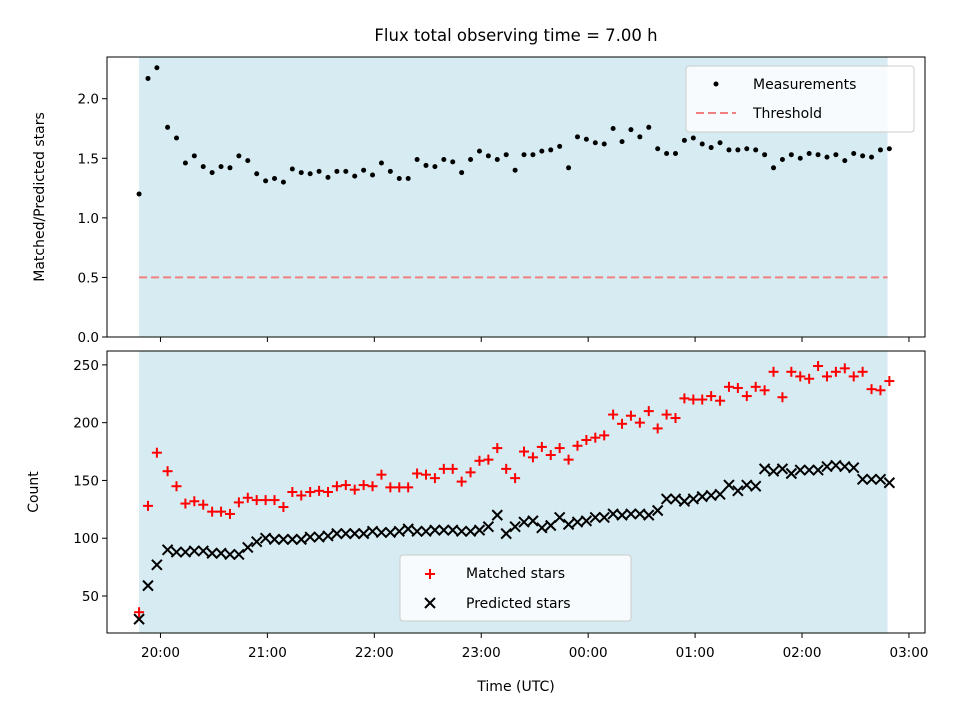 Image resolution: width=960 pixels, height=724 pixels. I want to click on matched-stars-legend-label: Matched stars, so click(515, 574).